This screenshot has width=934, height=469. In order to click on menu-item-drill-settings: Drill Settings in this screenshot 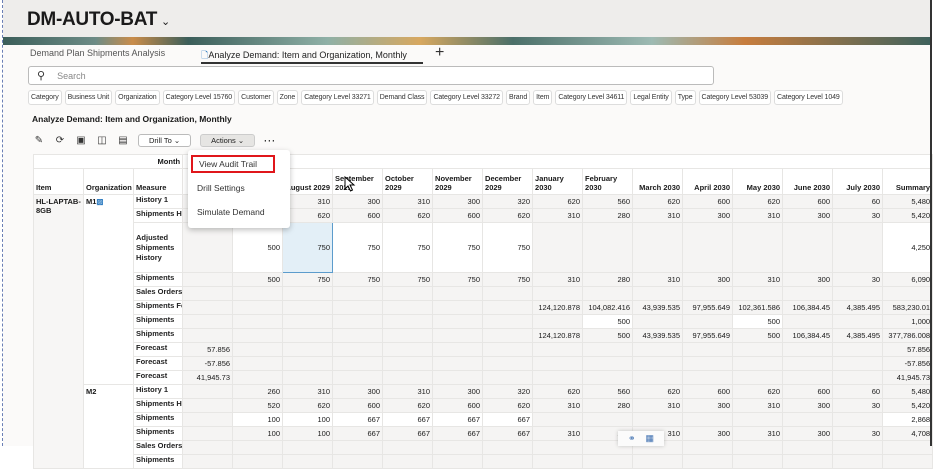, I will do `click(221, 188)`.